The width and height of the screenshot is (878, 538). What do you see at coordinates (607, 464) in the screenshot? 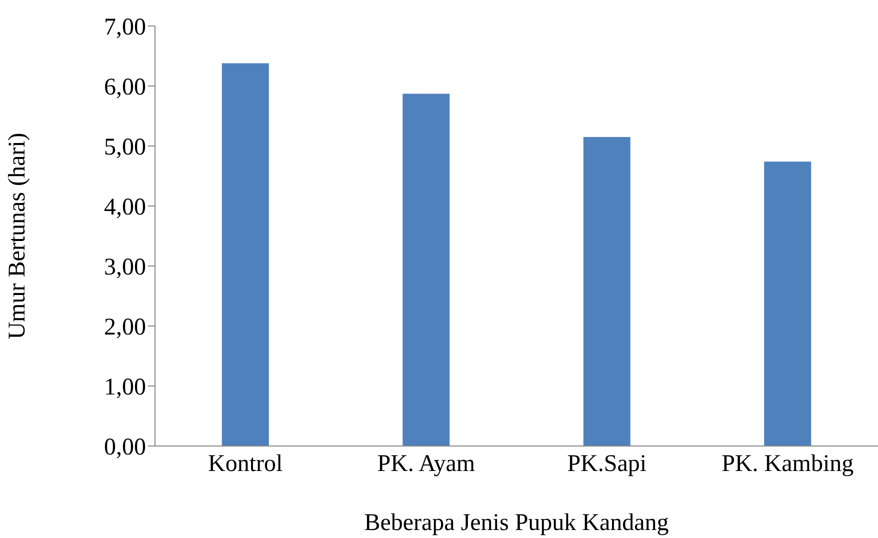
I see `x-tick-label: PK.Sapi` at bounding box center [607, 464].